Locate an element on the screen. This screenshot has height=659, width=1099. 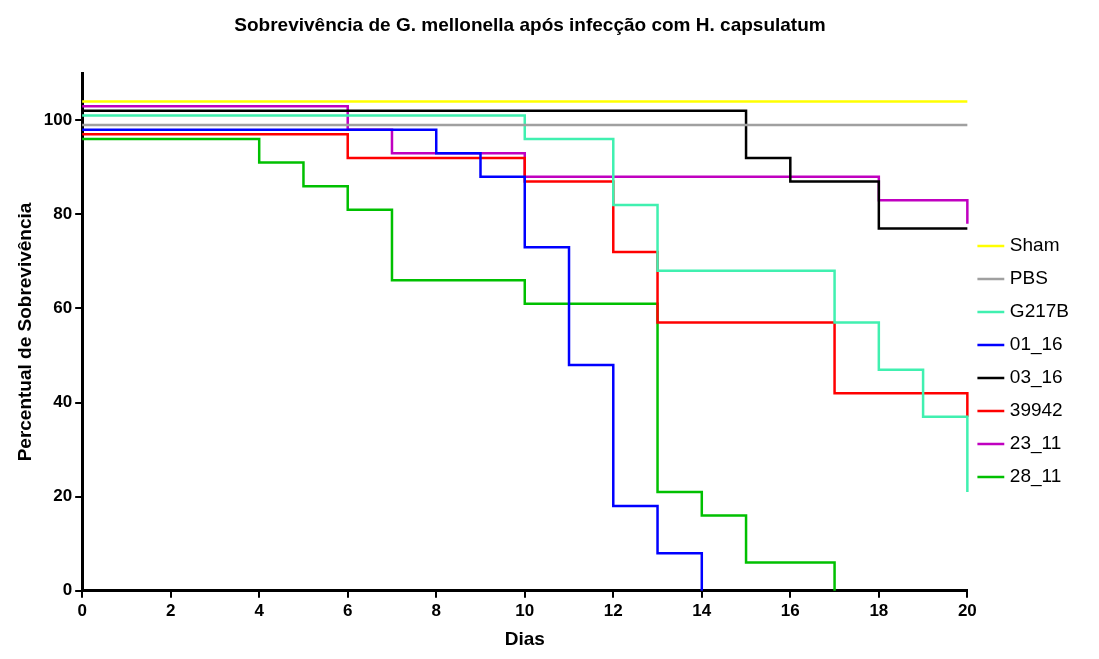
x-tick-label: 12 is located at coordinates (613, 610).